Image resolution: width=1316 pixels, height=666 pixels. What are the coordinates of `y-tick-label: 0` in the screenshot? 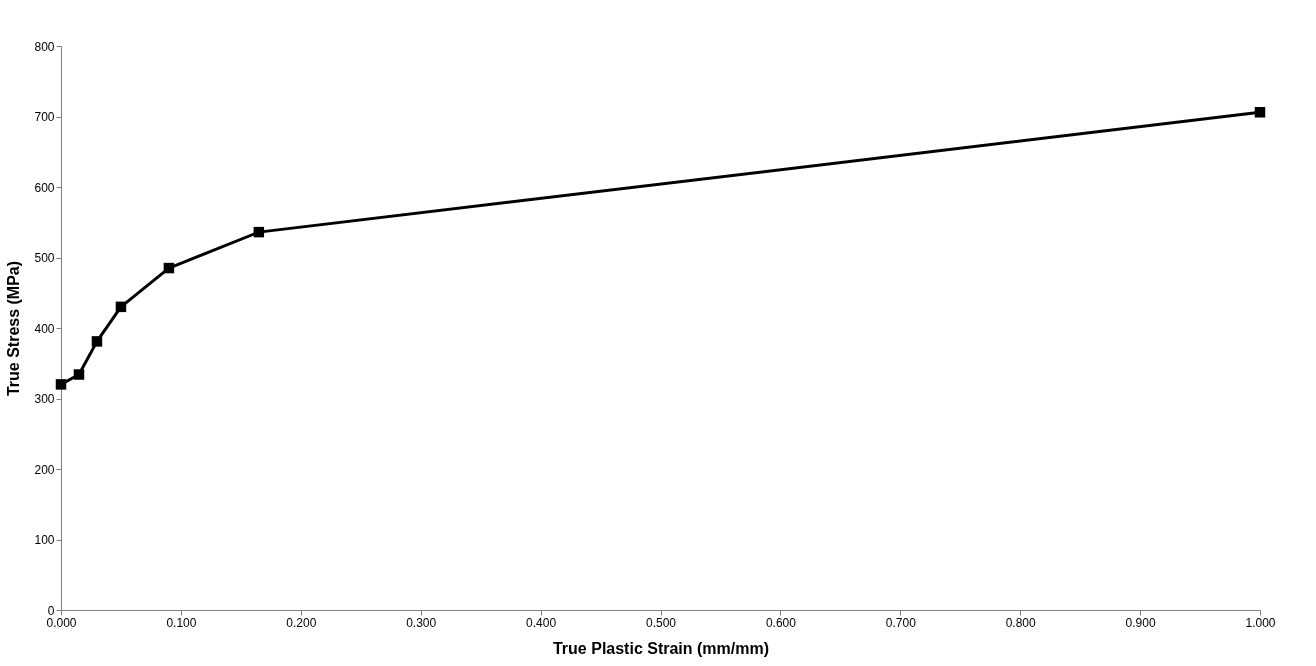 It's located at (51, 610).